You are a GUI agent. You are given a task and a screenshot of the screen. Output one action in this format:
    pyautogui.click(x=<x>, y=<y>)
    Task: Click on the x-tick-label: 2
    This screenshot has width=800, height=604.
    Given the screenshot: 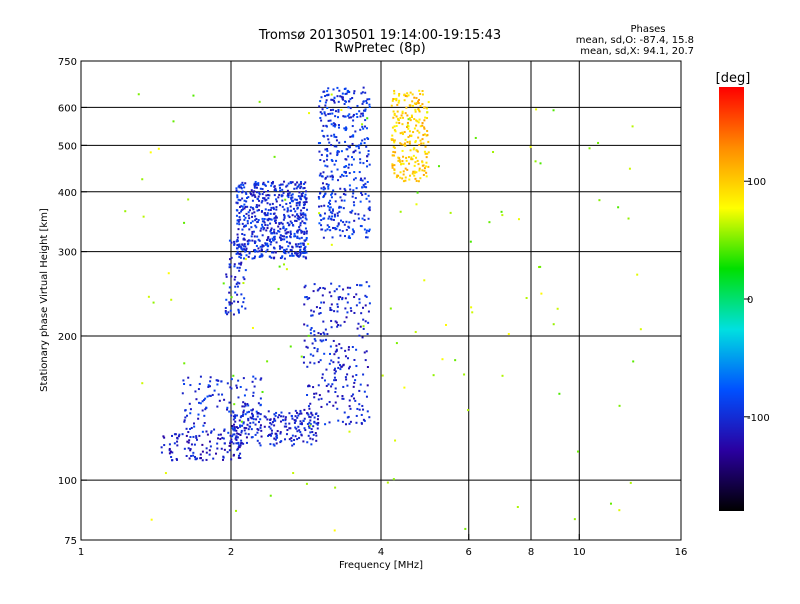 What is the action you would take?
    pyautogui.click(x=231, y=552)
    